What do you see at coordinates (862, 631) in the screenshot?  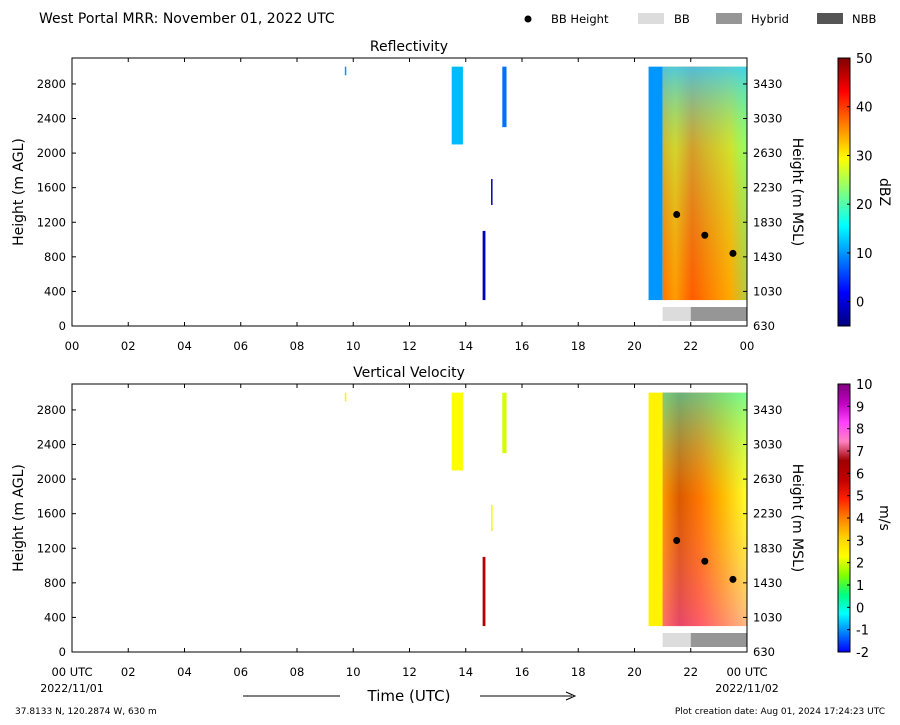 I see `velocity-colorbar-tick-label: -1` at bounding box center [862, 631].